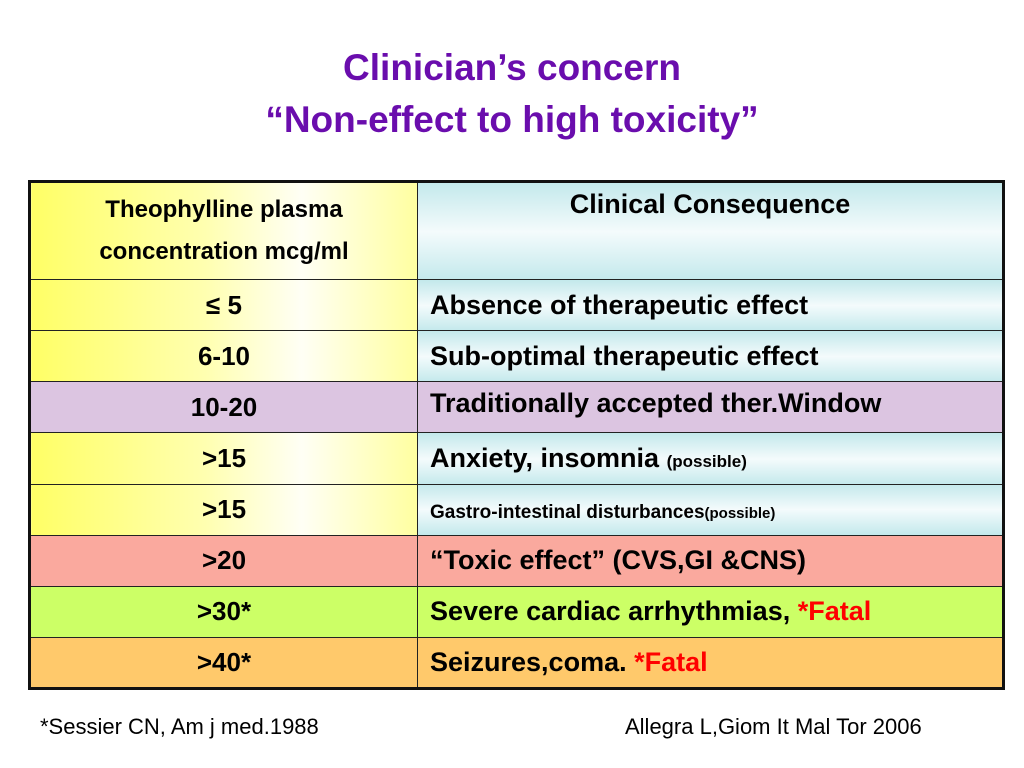 The image size is (1024, 768). I want to click on concentration-cell: >20, so click(223, 560).